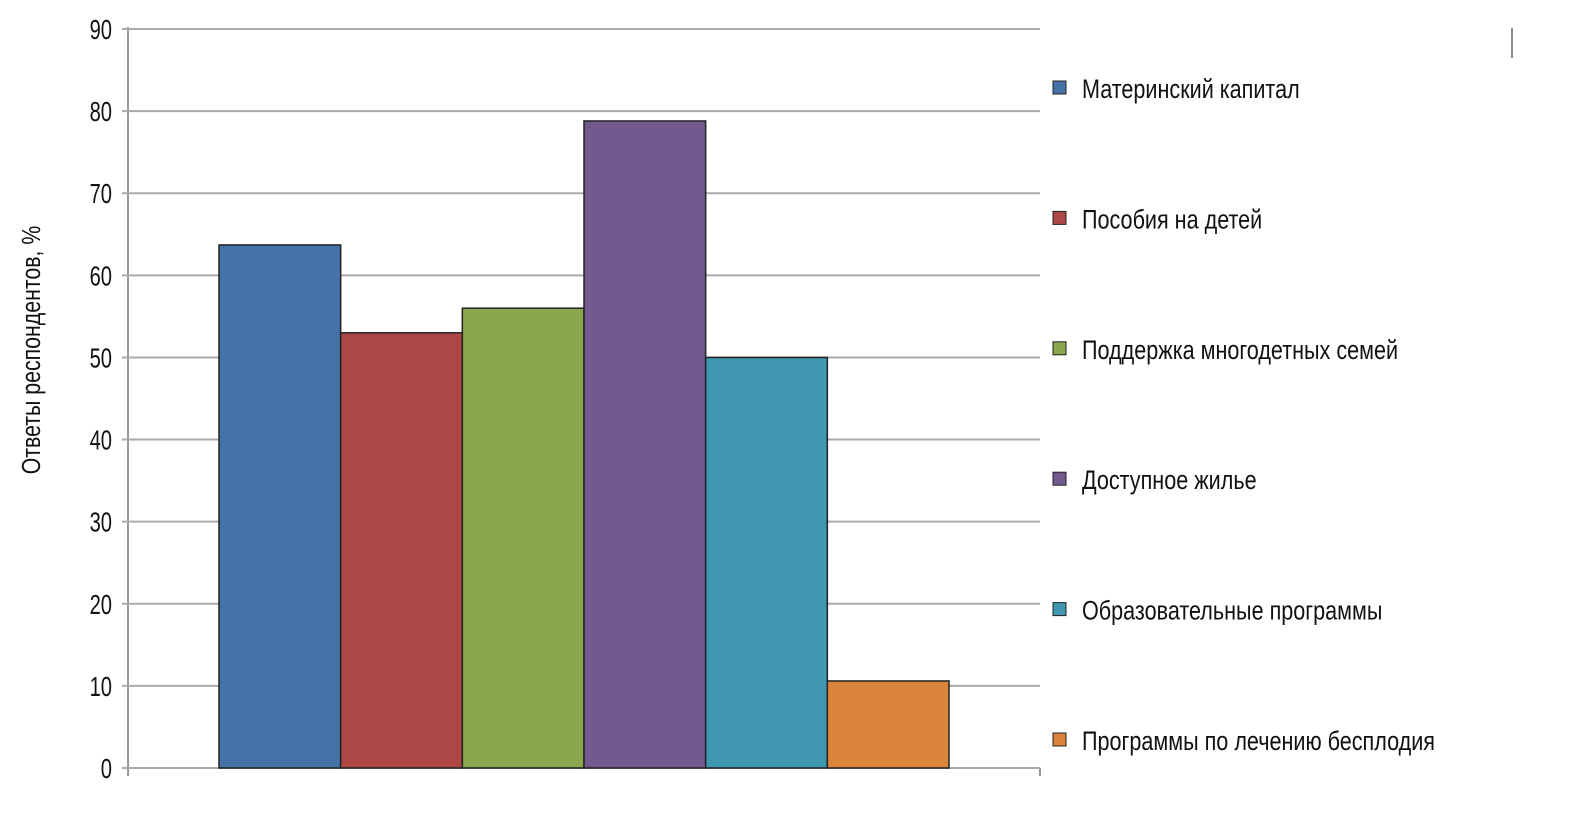 This screenshot has width=1572, height=815. Describe the element at coordinates (101, 194) in the screenshot. I see `y-tick-label: 70` at that location.